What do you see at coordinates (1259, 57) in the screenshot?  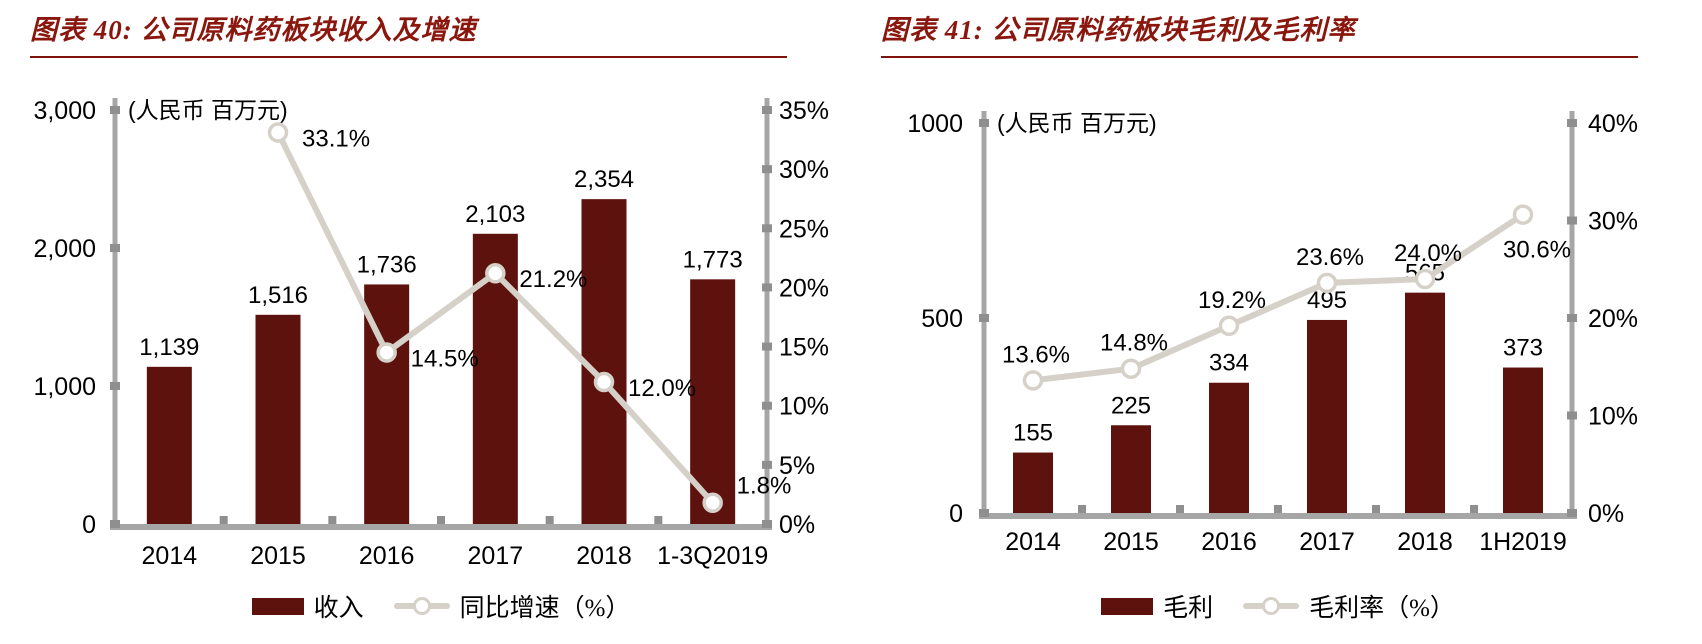 I see `figure-41-title-underline` at bounding box center [1259, 57].